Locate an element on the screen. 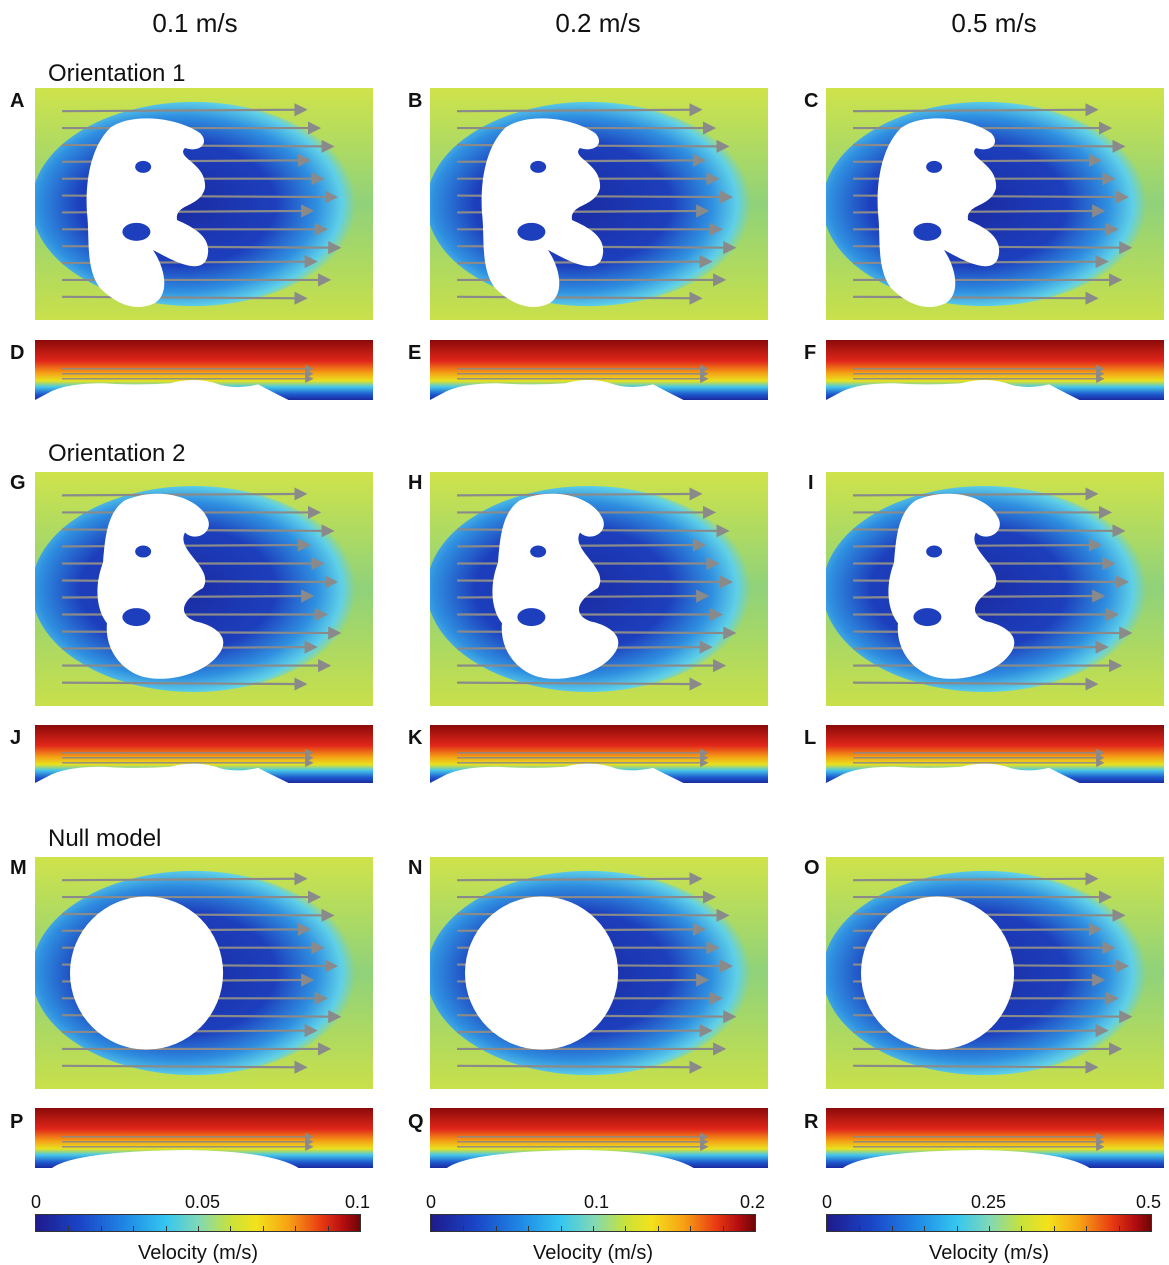  section-null-model: Null model is located at coordinates (105, 838).